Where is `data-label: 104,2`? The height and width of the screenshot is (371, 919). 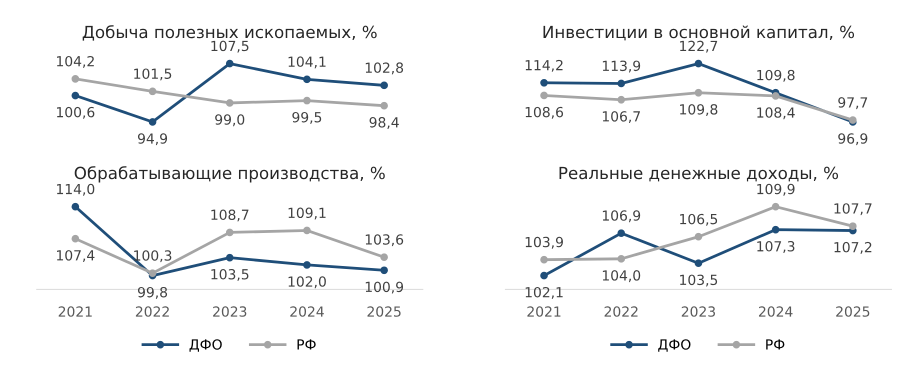 data-label: 104,2 is located at coordinates (75, 62).